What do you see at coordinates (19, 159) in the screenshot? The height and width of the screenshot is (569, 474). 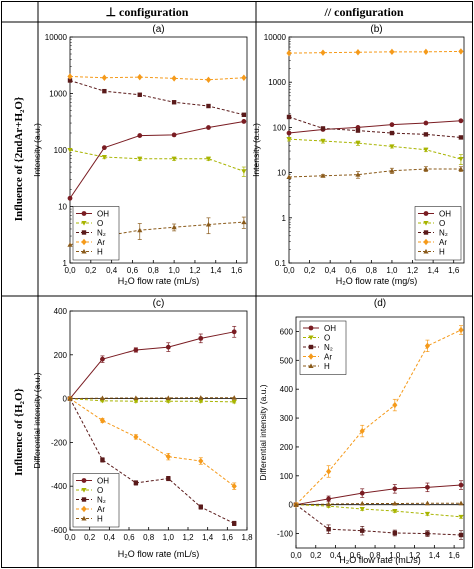 I see `row-header-ar-h2o: Influence of {2ndAr+H₂O}` at bounding box center [19, 159].